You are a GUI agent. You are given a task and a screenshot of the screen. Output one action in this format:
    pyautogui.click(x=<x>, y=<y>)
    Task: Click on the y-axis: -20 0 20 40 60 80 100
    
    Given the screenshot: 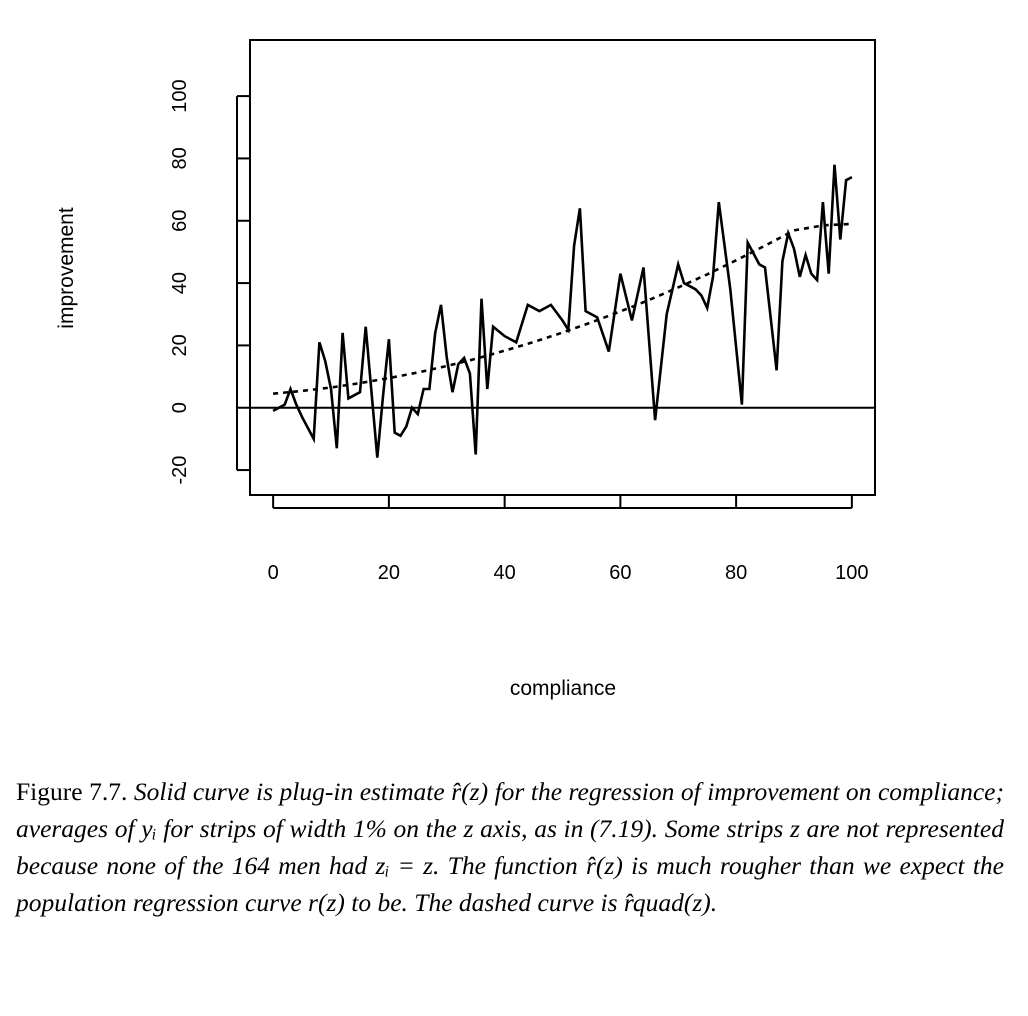 What is the action you would take?
    pyautogui.click(x=209, y=282)
    